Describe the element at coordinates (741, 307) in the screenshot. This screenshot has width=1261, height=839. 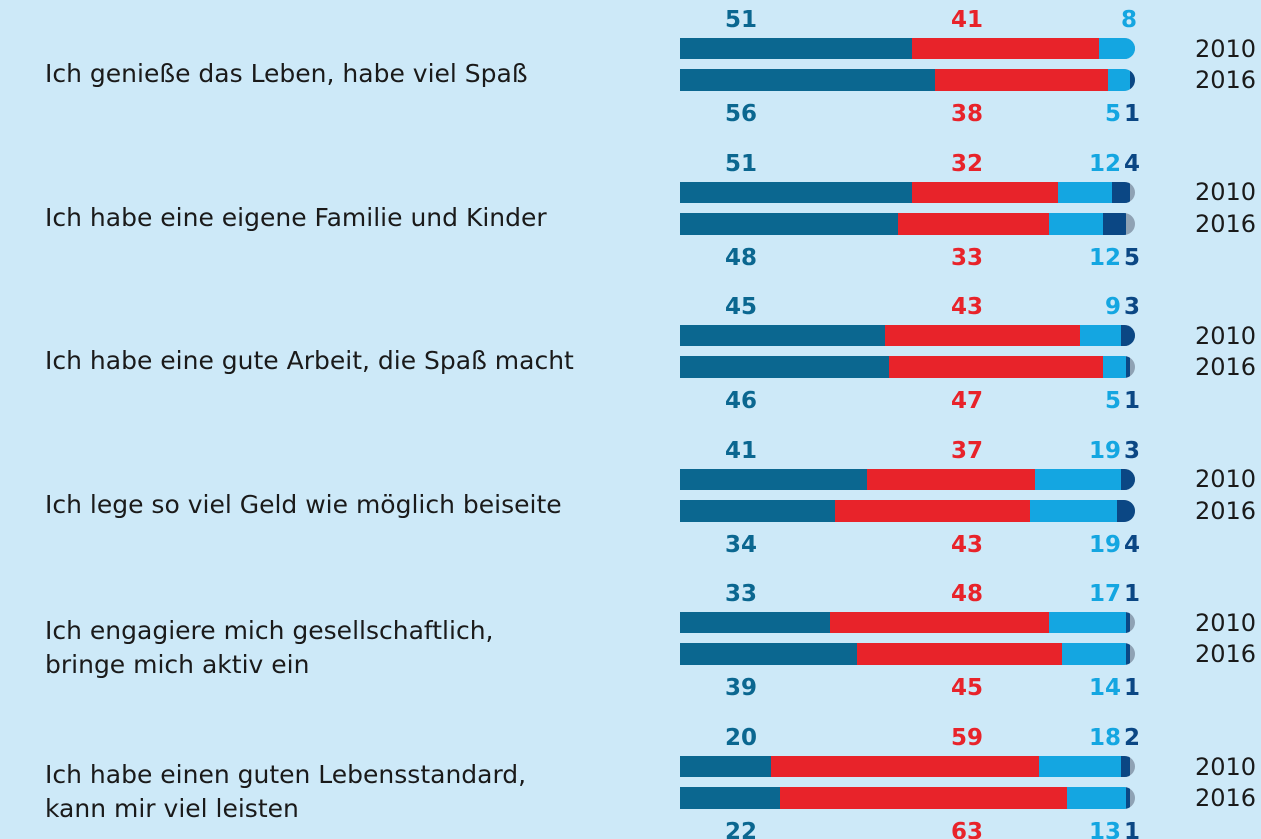
I see `value-label: 45` at that location.